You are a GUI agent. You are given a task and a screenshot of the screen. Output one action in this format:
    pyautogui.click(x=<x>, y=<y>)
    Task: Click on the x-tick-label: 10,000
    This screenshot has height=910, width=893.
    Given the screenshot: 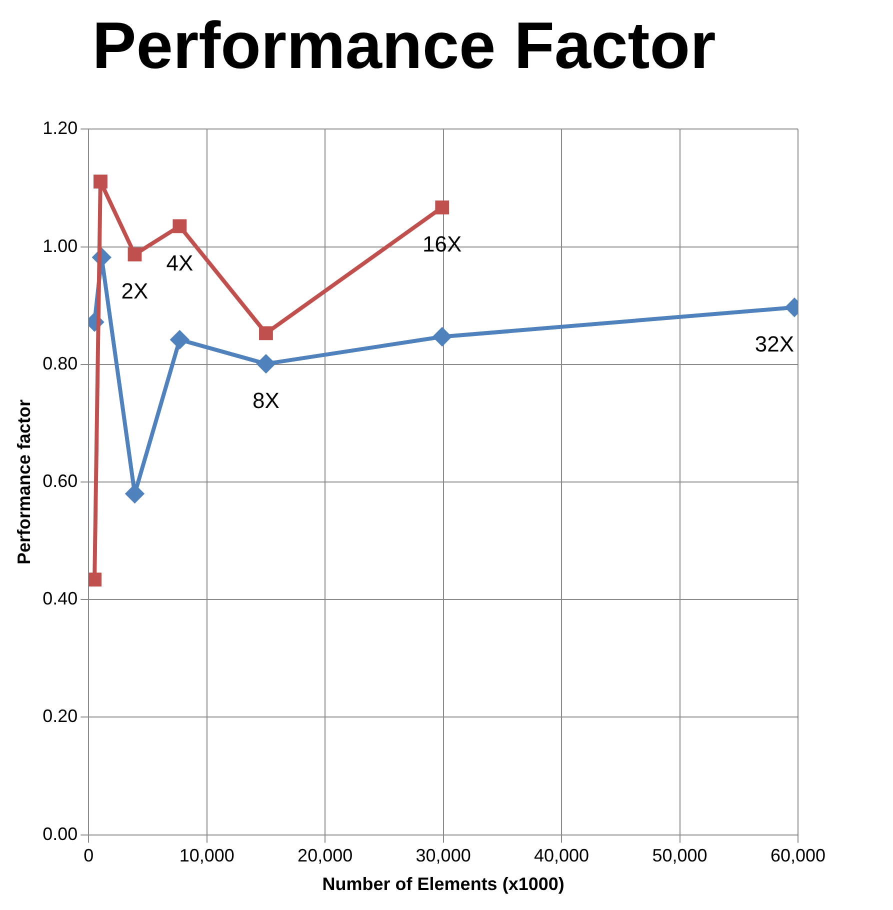 What is the action you would take?
    pyautogui.click(x=206, y=856)
    